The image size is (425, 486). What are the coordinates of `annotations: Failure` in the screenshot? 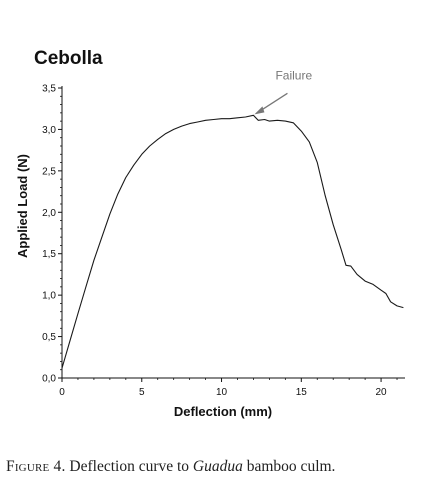 It's located at (283, 91).